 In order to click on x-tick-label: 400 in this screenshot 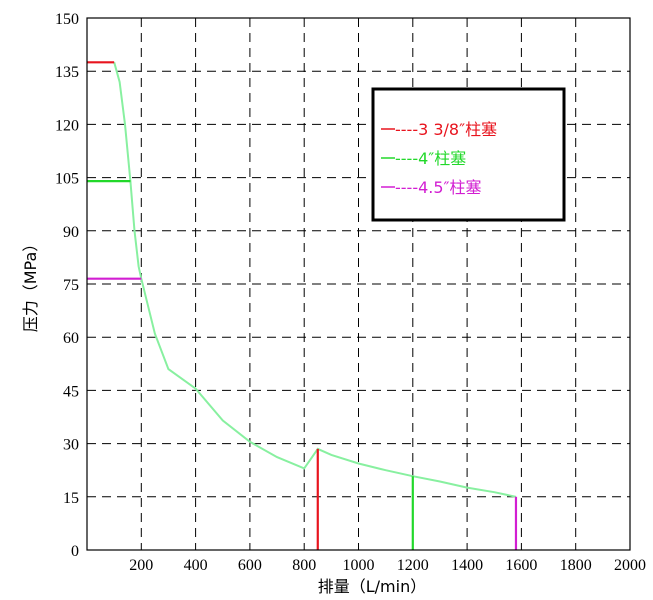, I will do `click(196, 565)`.